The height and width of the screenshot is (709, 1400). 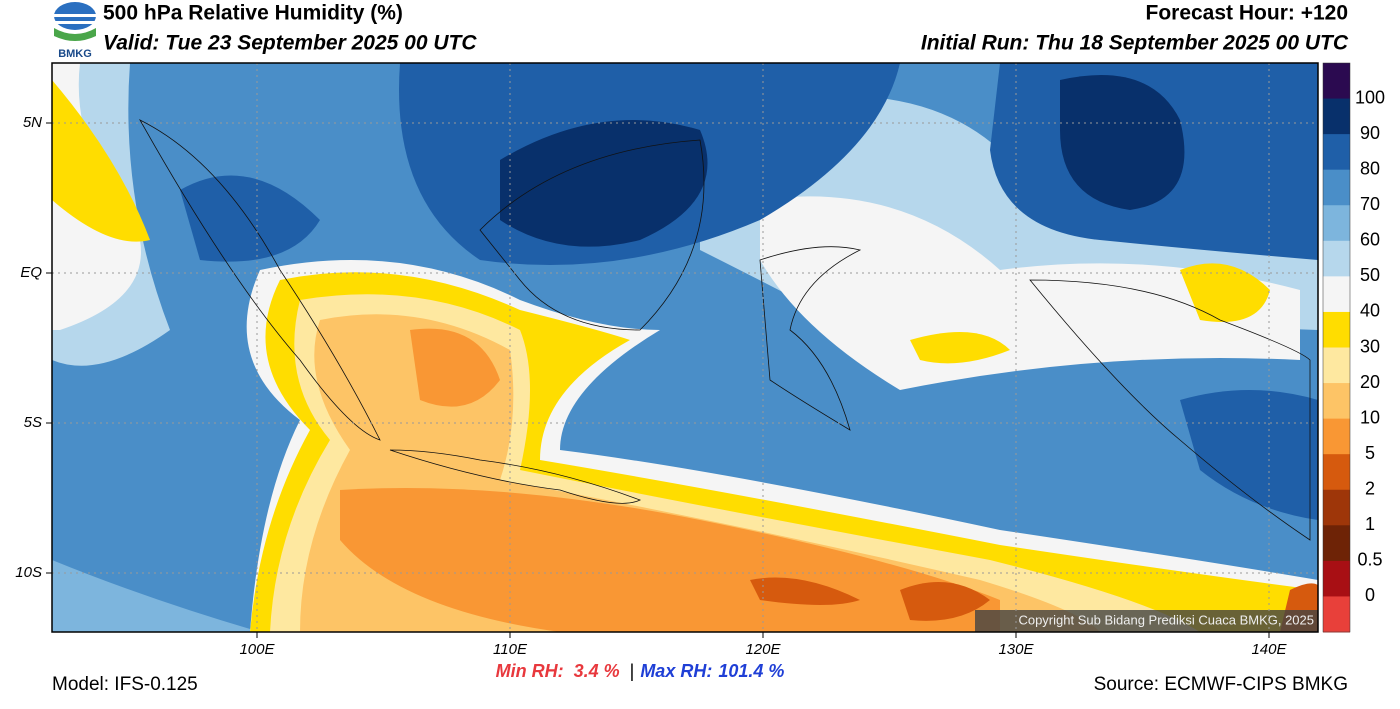 What do you see at coordinates (763, 649) in the screenshot?
I see `lon-label: 120E` at bounding box center [763, 649].